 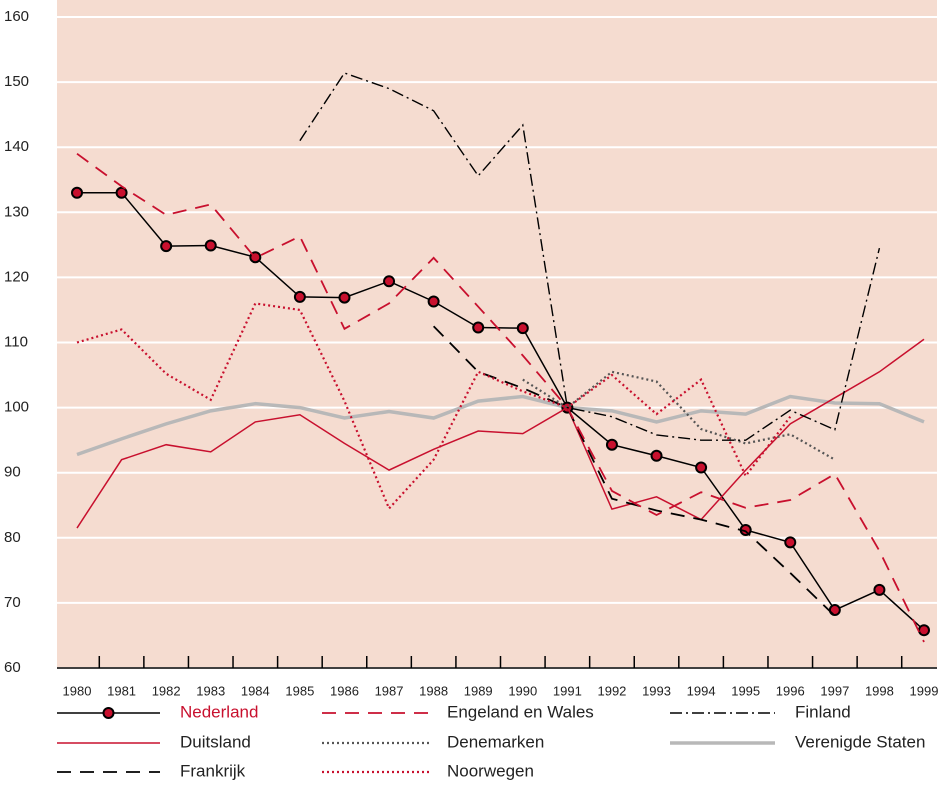 I want to click on y-tick-label: 90, so click(x=12, y=472).